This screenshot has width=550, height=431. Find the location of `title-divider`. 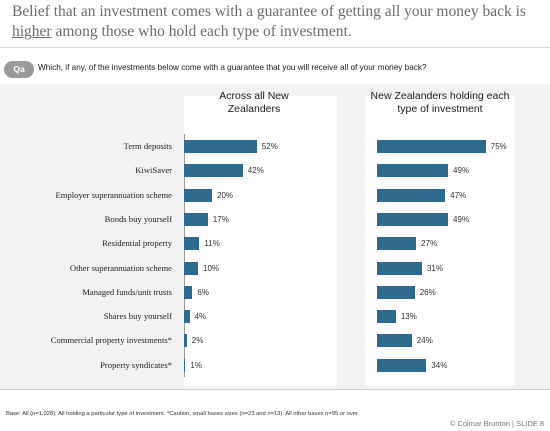

title-divider is located at coordinates (275, 47).